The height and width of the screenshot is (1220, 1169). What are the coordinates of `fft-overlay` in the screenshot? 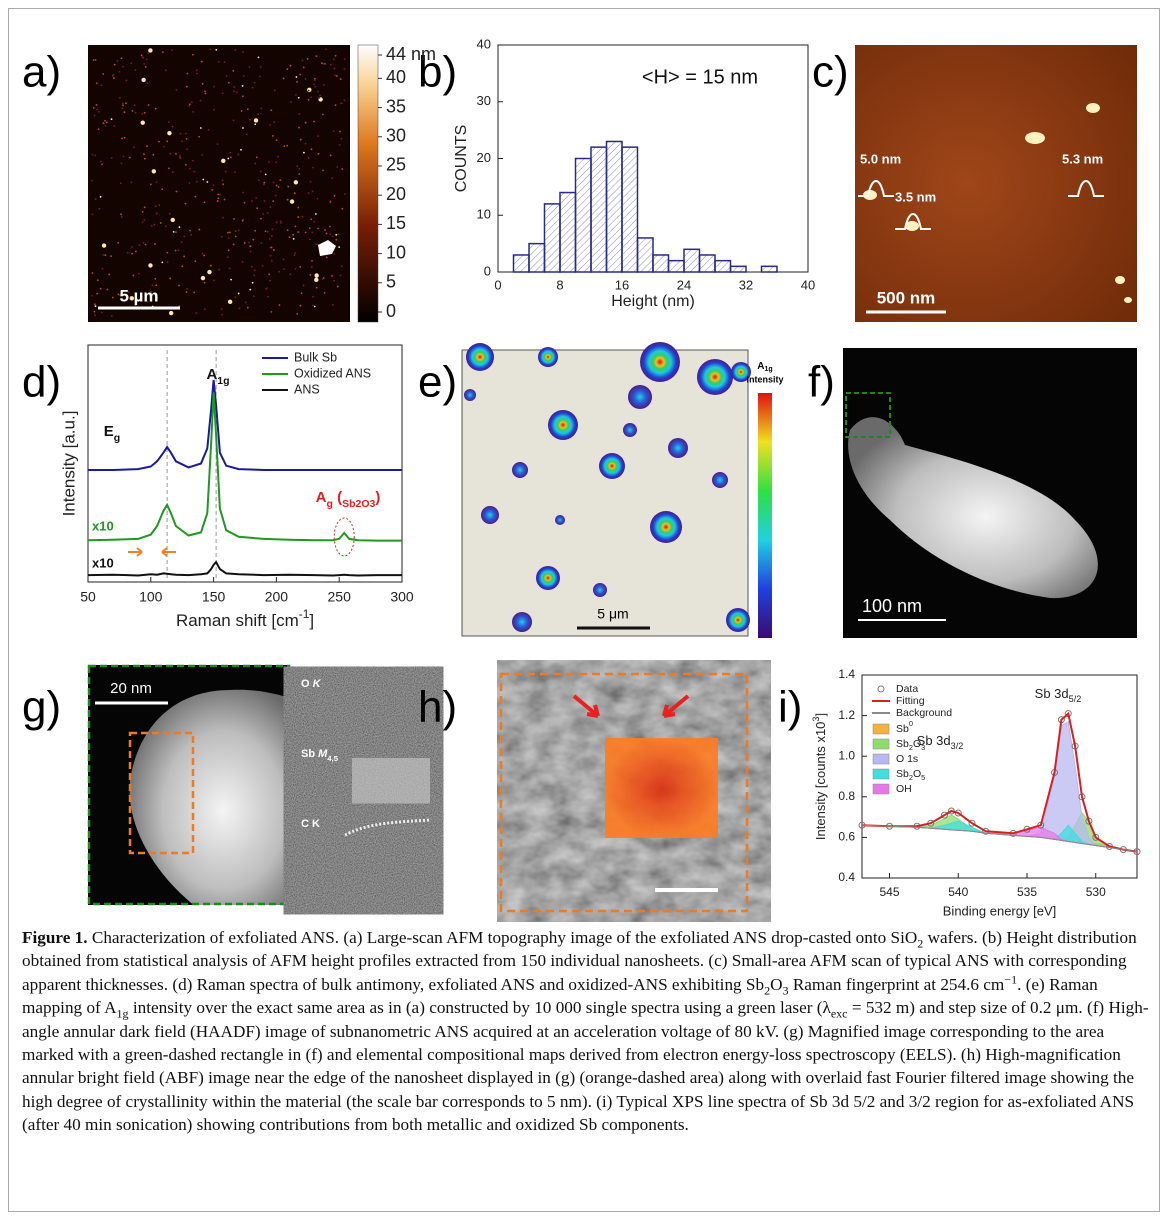 It's located at (661, 788).